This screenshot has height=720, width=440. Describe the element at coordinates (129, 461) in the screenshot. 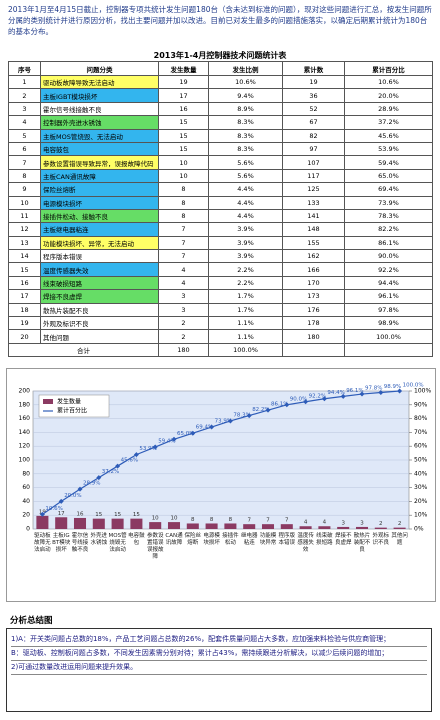

I see `line-value-label: 45.6%` at that location.